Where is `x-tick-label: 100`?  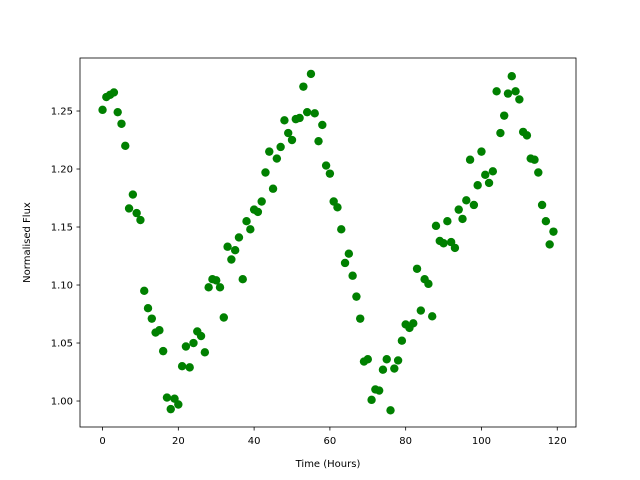
x-tick-label: 100 is located at coordinates (481, 441).